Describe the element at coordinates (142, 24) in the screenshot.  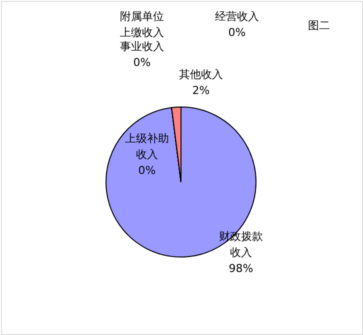
I see `category-label: 附属单位上缴收入` at that location.